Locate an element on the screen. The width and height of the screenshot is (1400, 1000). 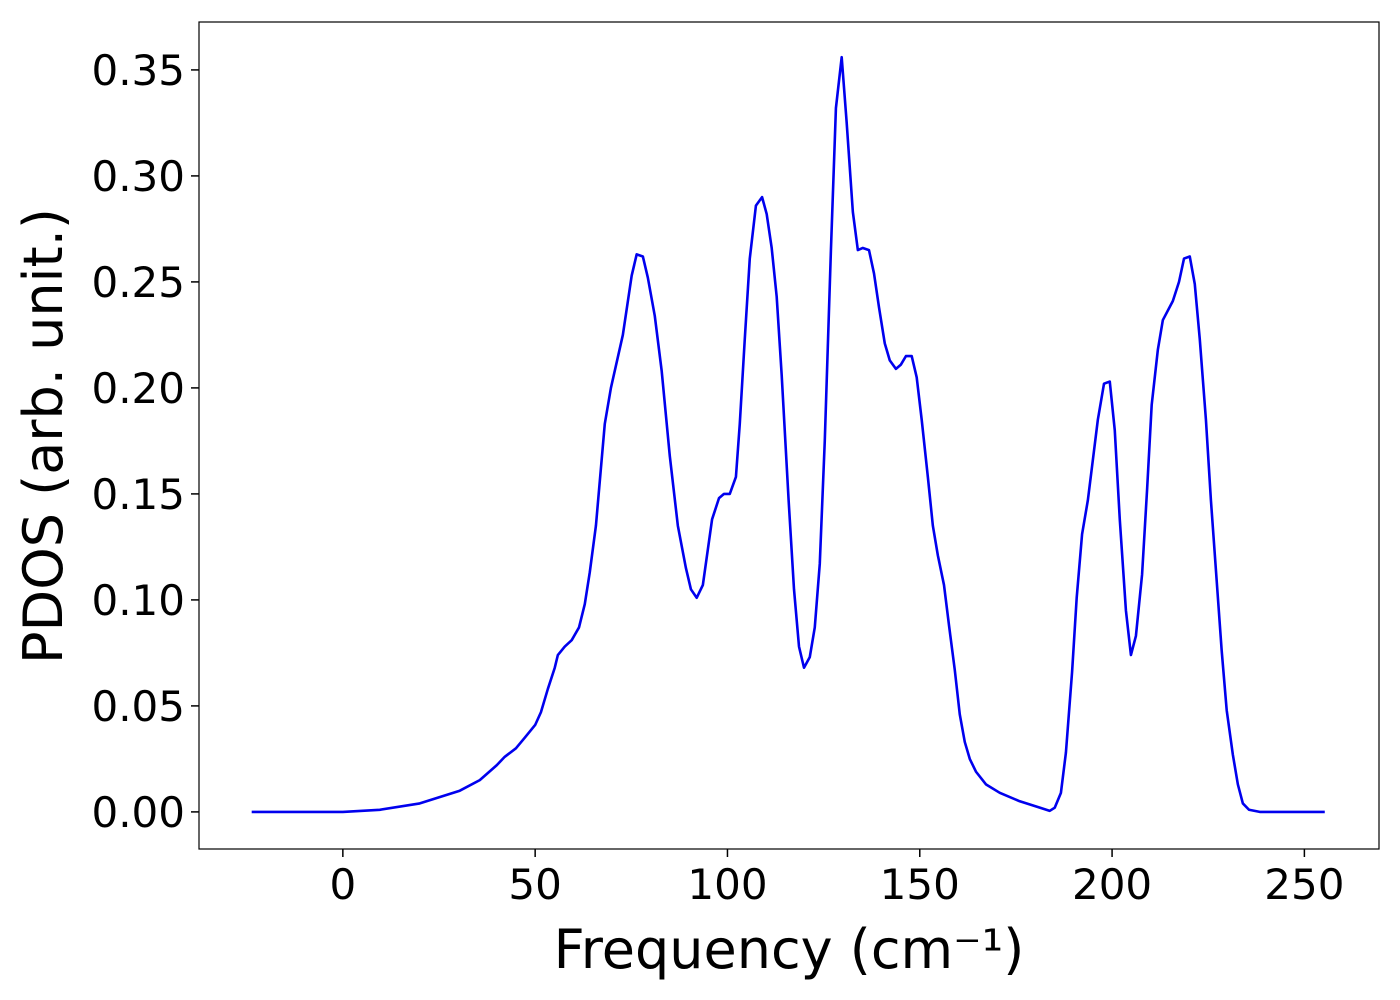
x-tick-label: 100 is located at coordinates (727, 884).